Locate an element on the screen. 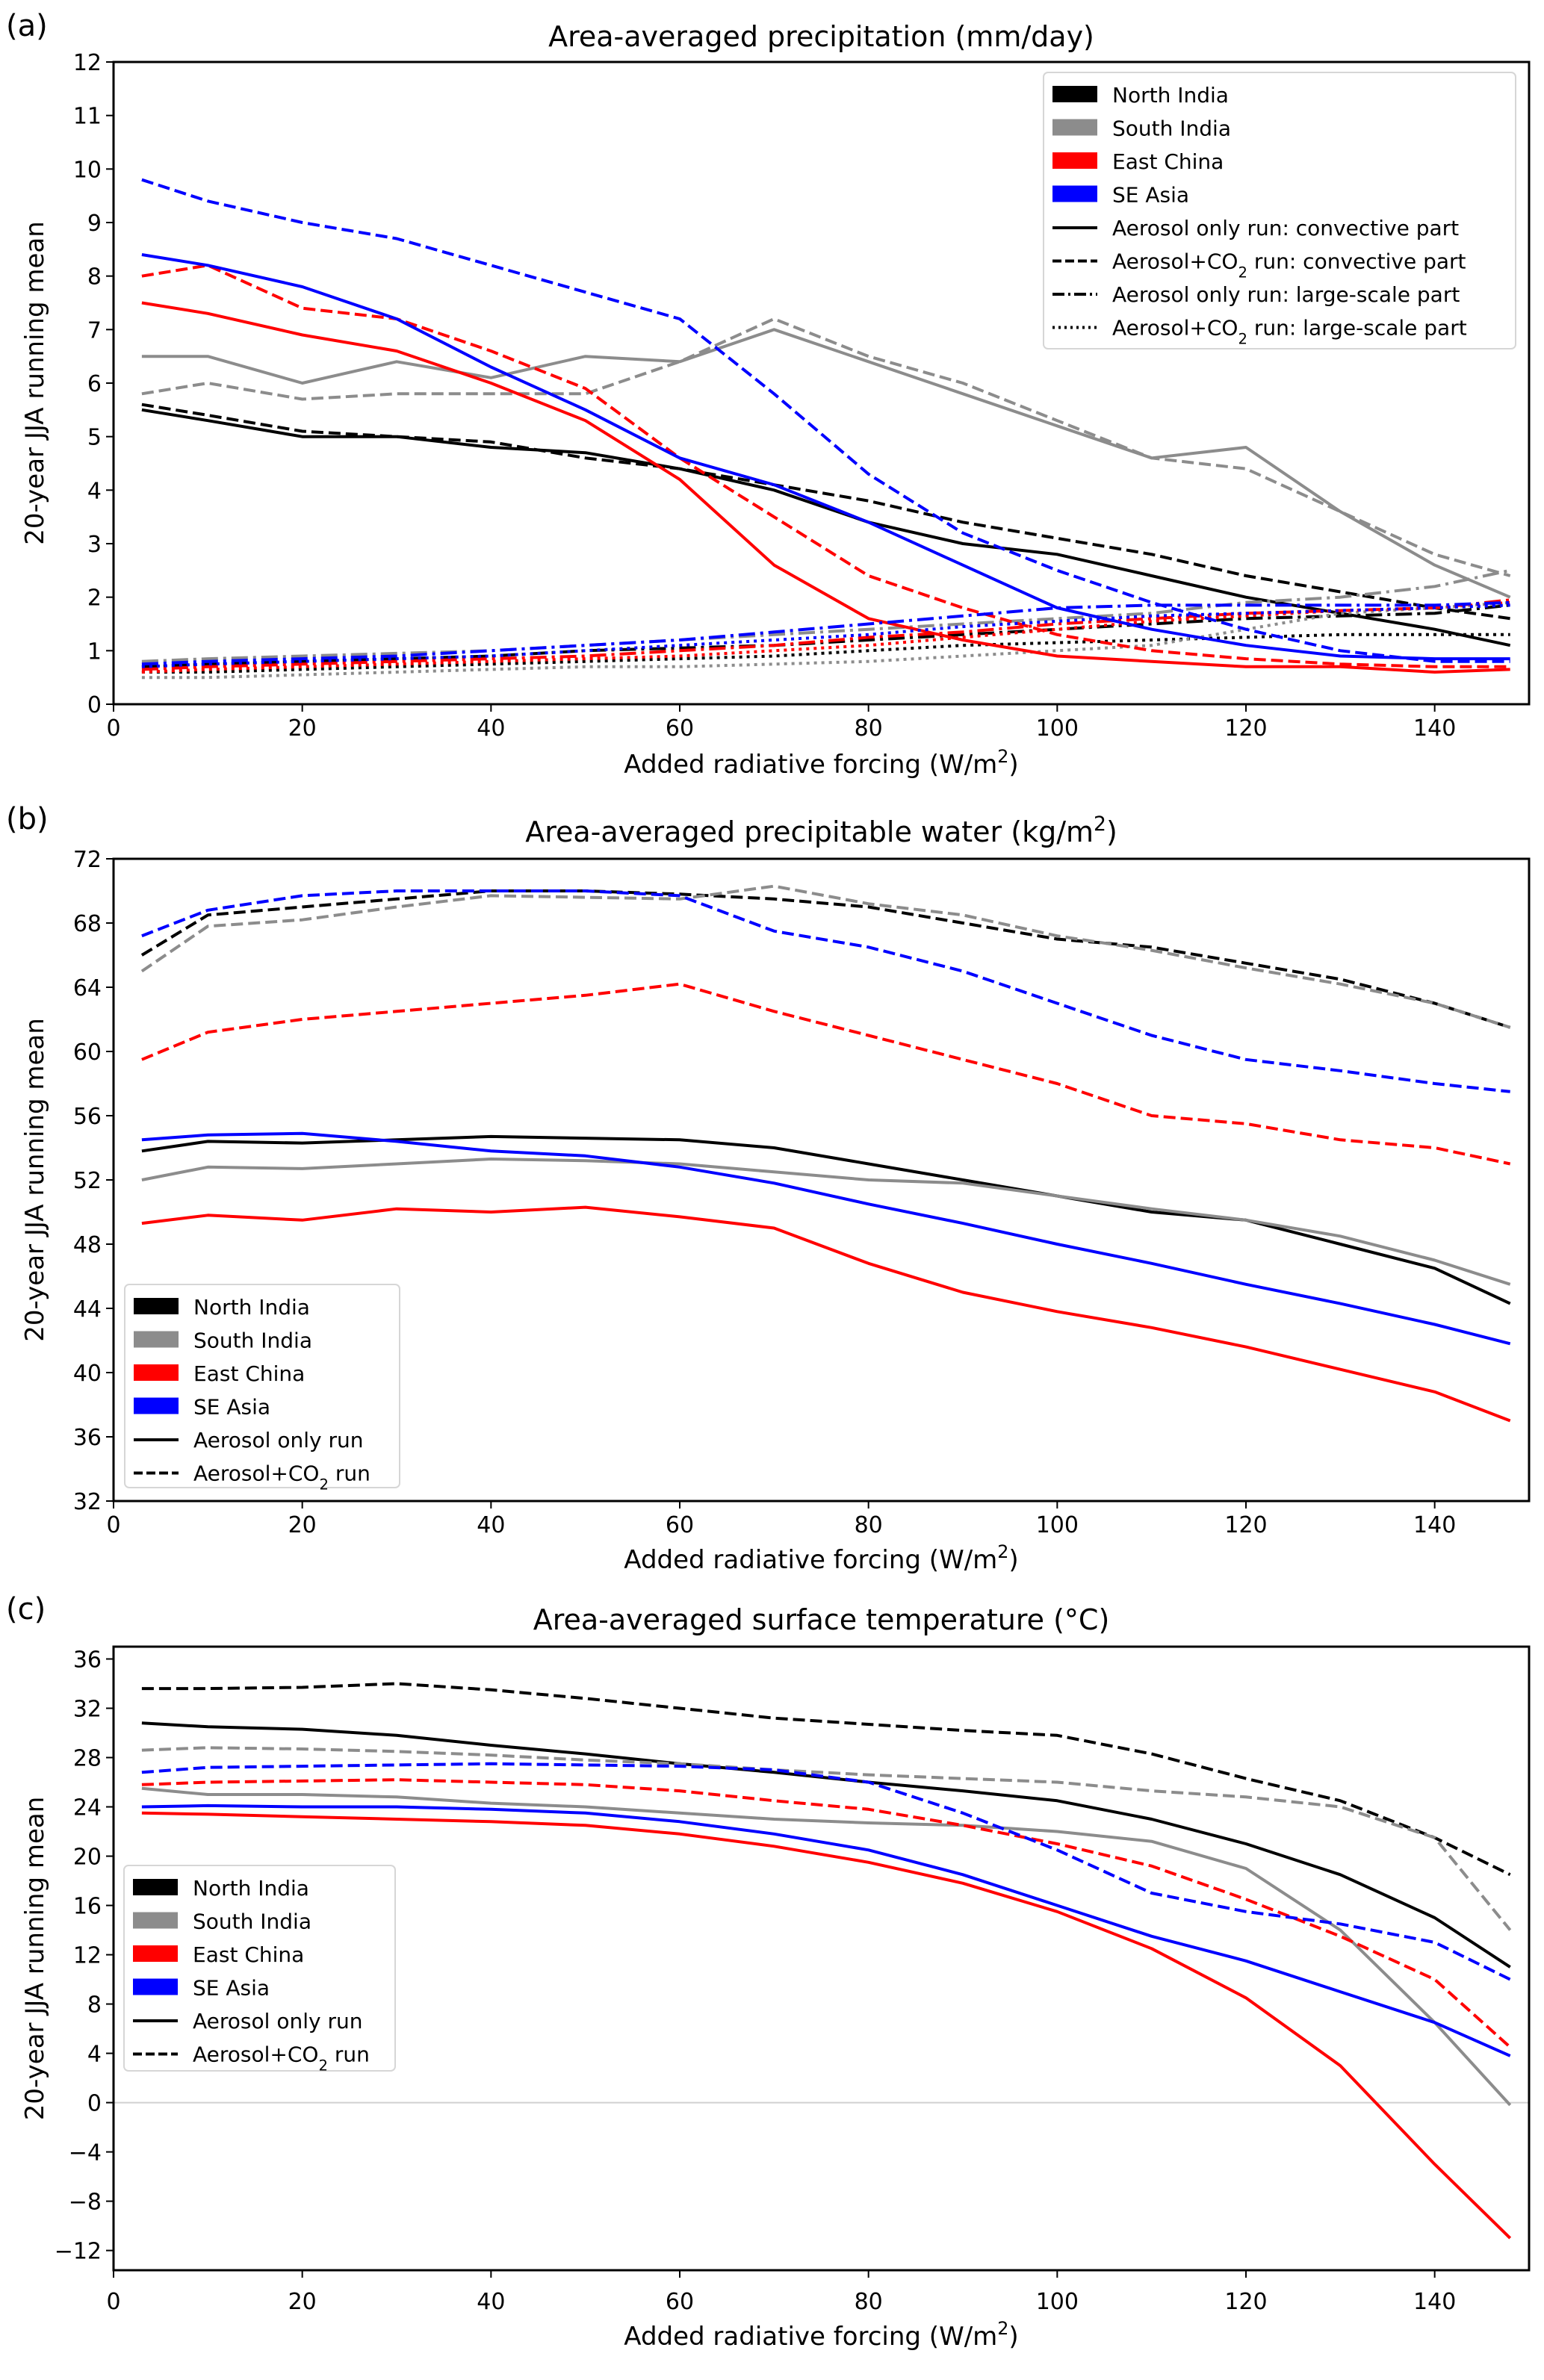 The image size is (1544, 2380). y-tick-label: 2 is located at coordinates (94, 598).